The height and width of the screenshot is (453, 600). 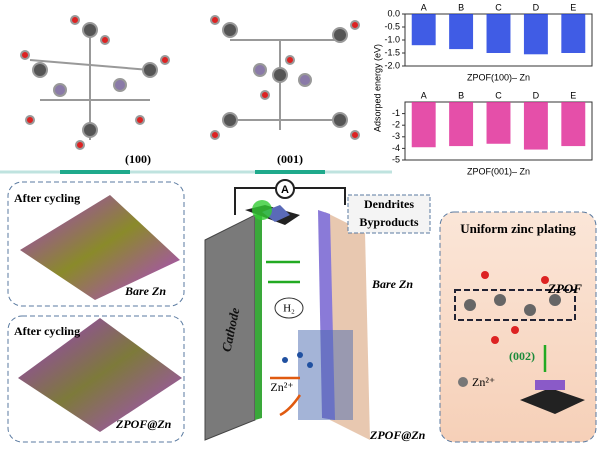 I want to click on y-tick-label: 0.0, so click(x=393, y=13).